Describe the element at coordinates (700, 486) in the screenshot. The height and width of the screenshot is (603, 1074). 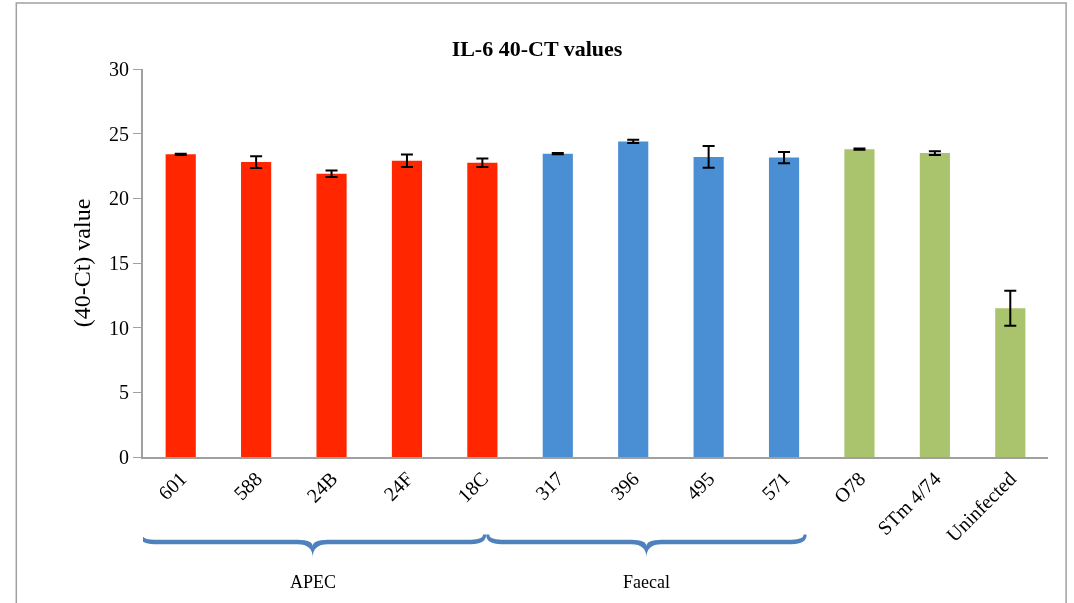
I see `x-tick-label: 495` at that location.